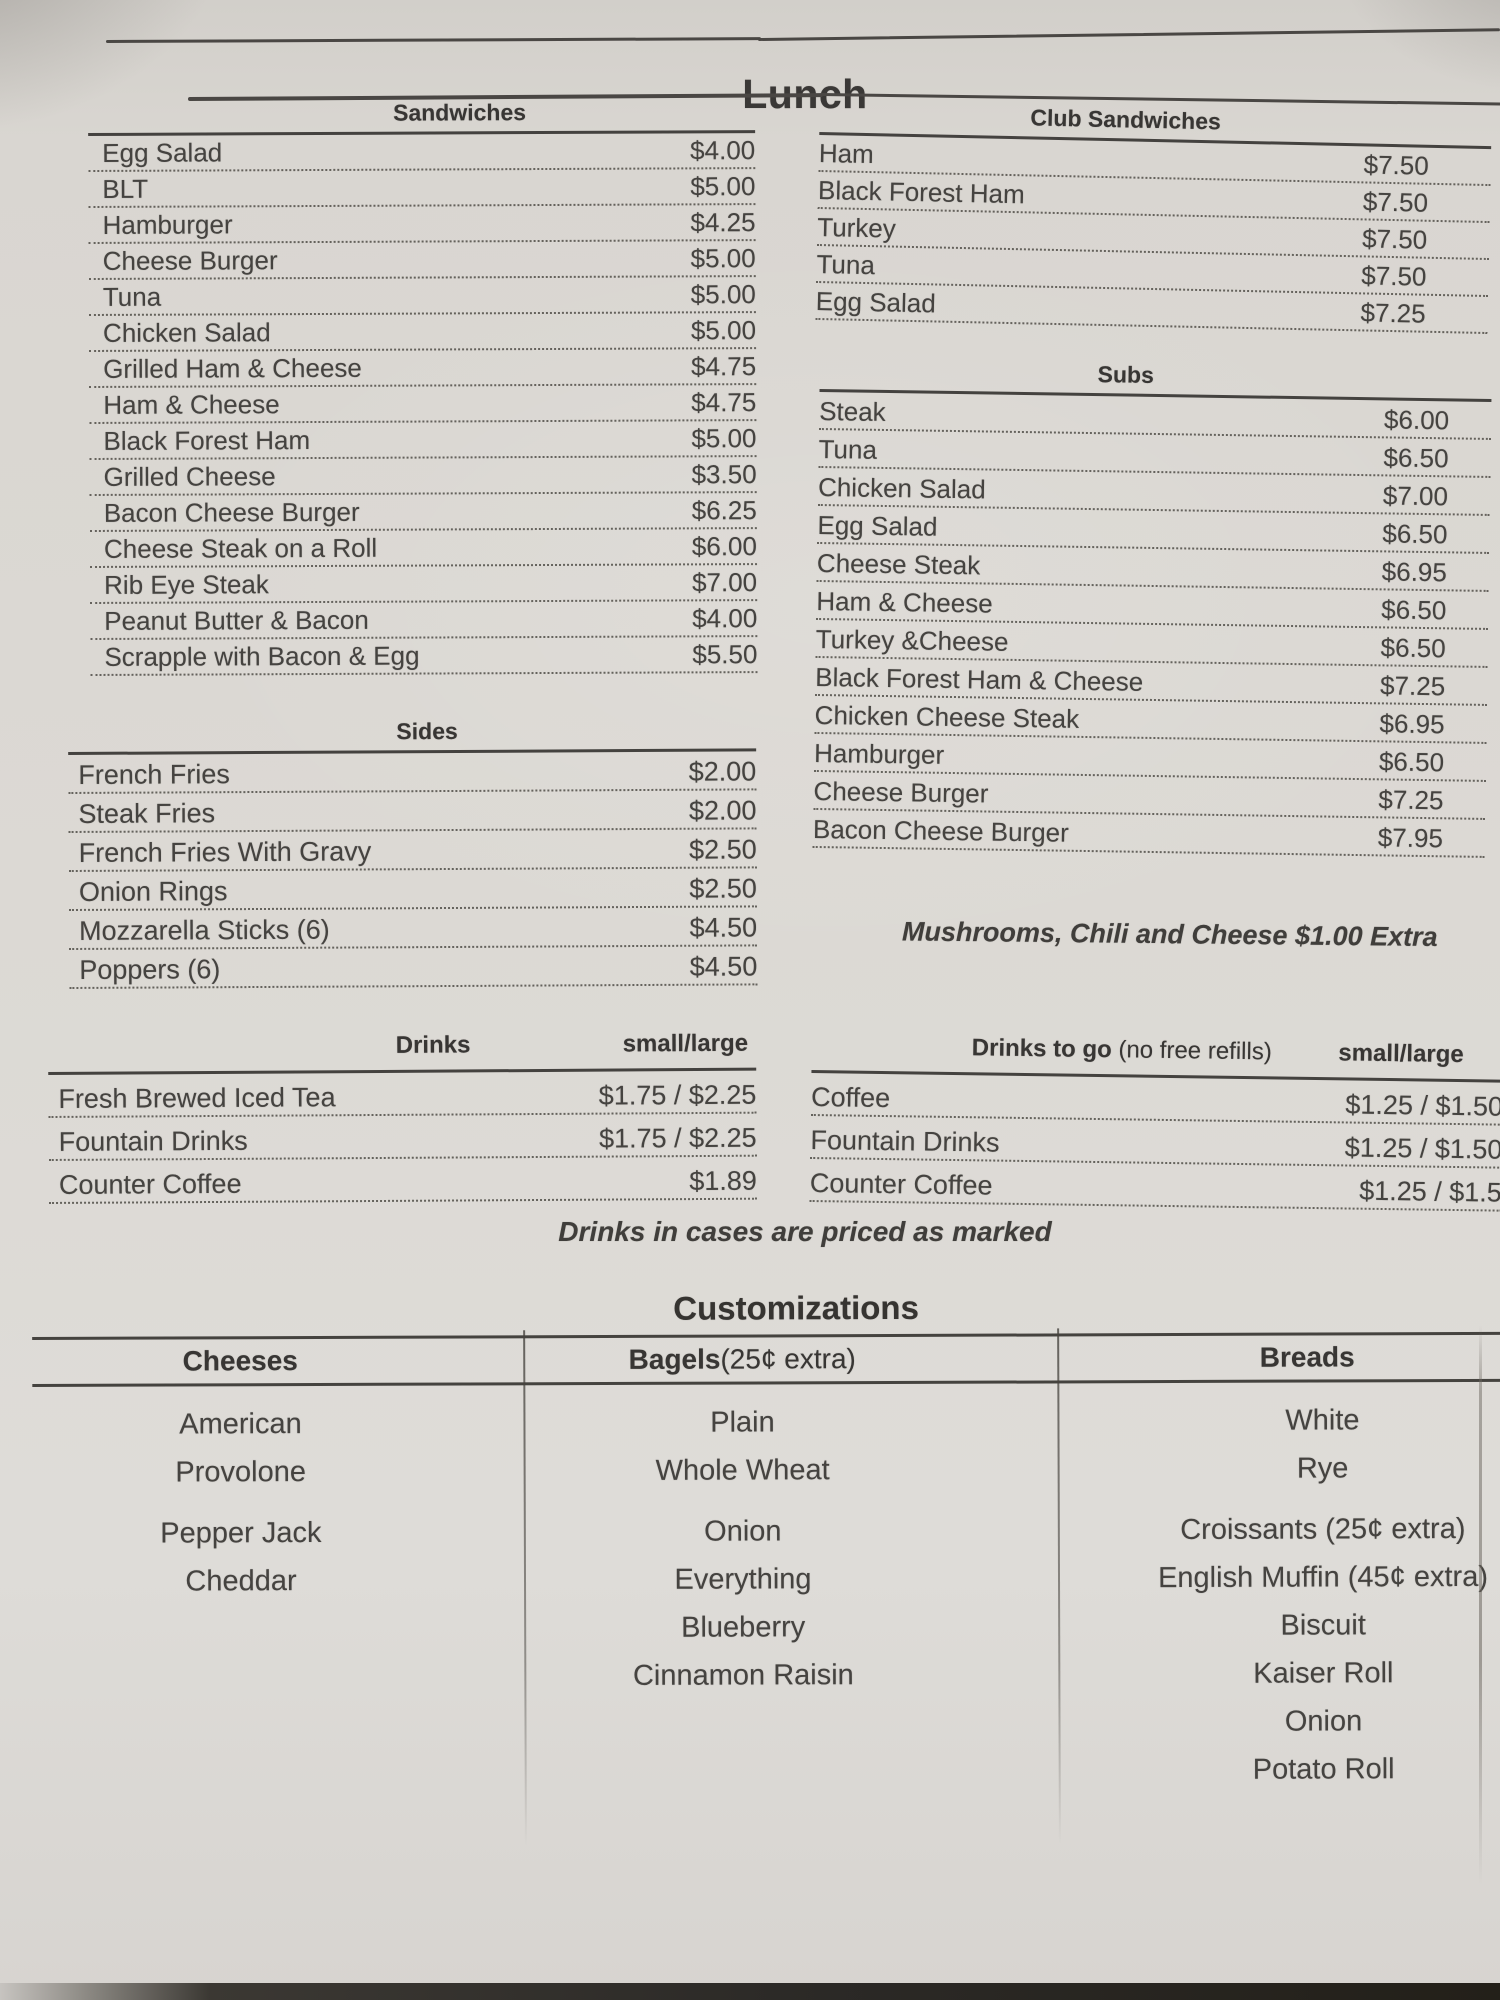  Describe the element at coordinates (423, 368) in the screenshot. I see `menu-item-row: Grilled Ham & Cheese $4.75` at that location.